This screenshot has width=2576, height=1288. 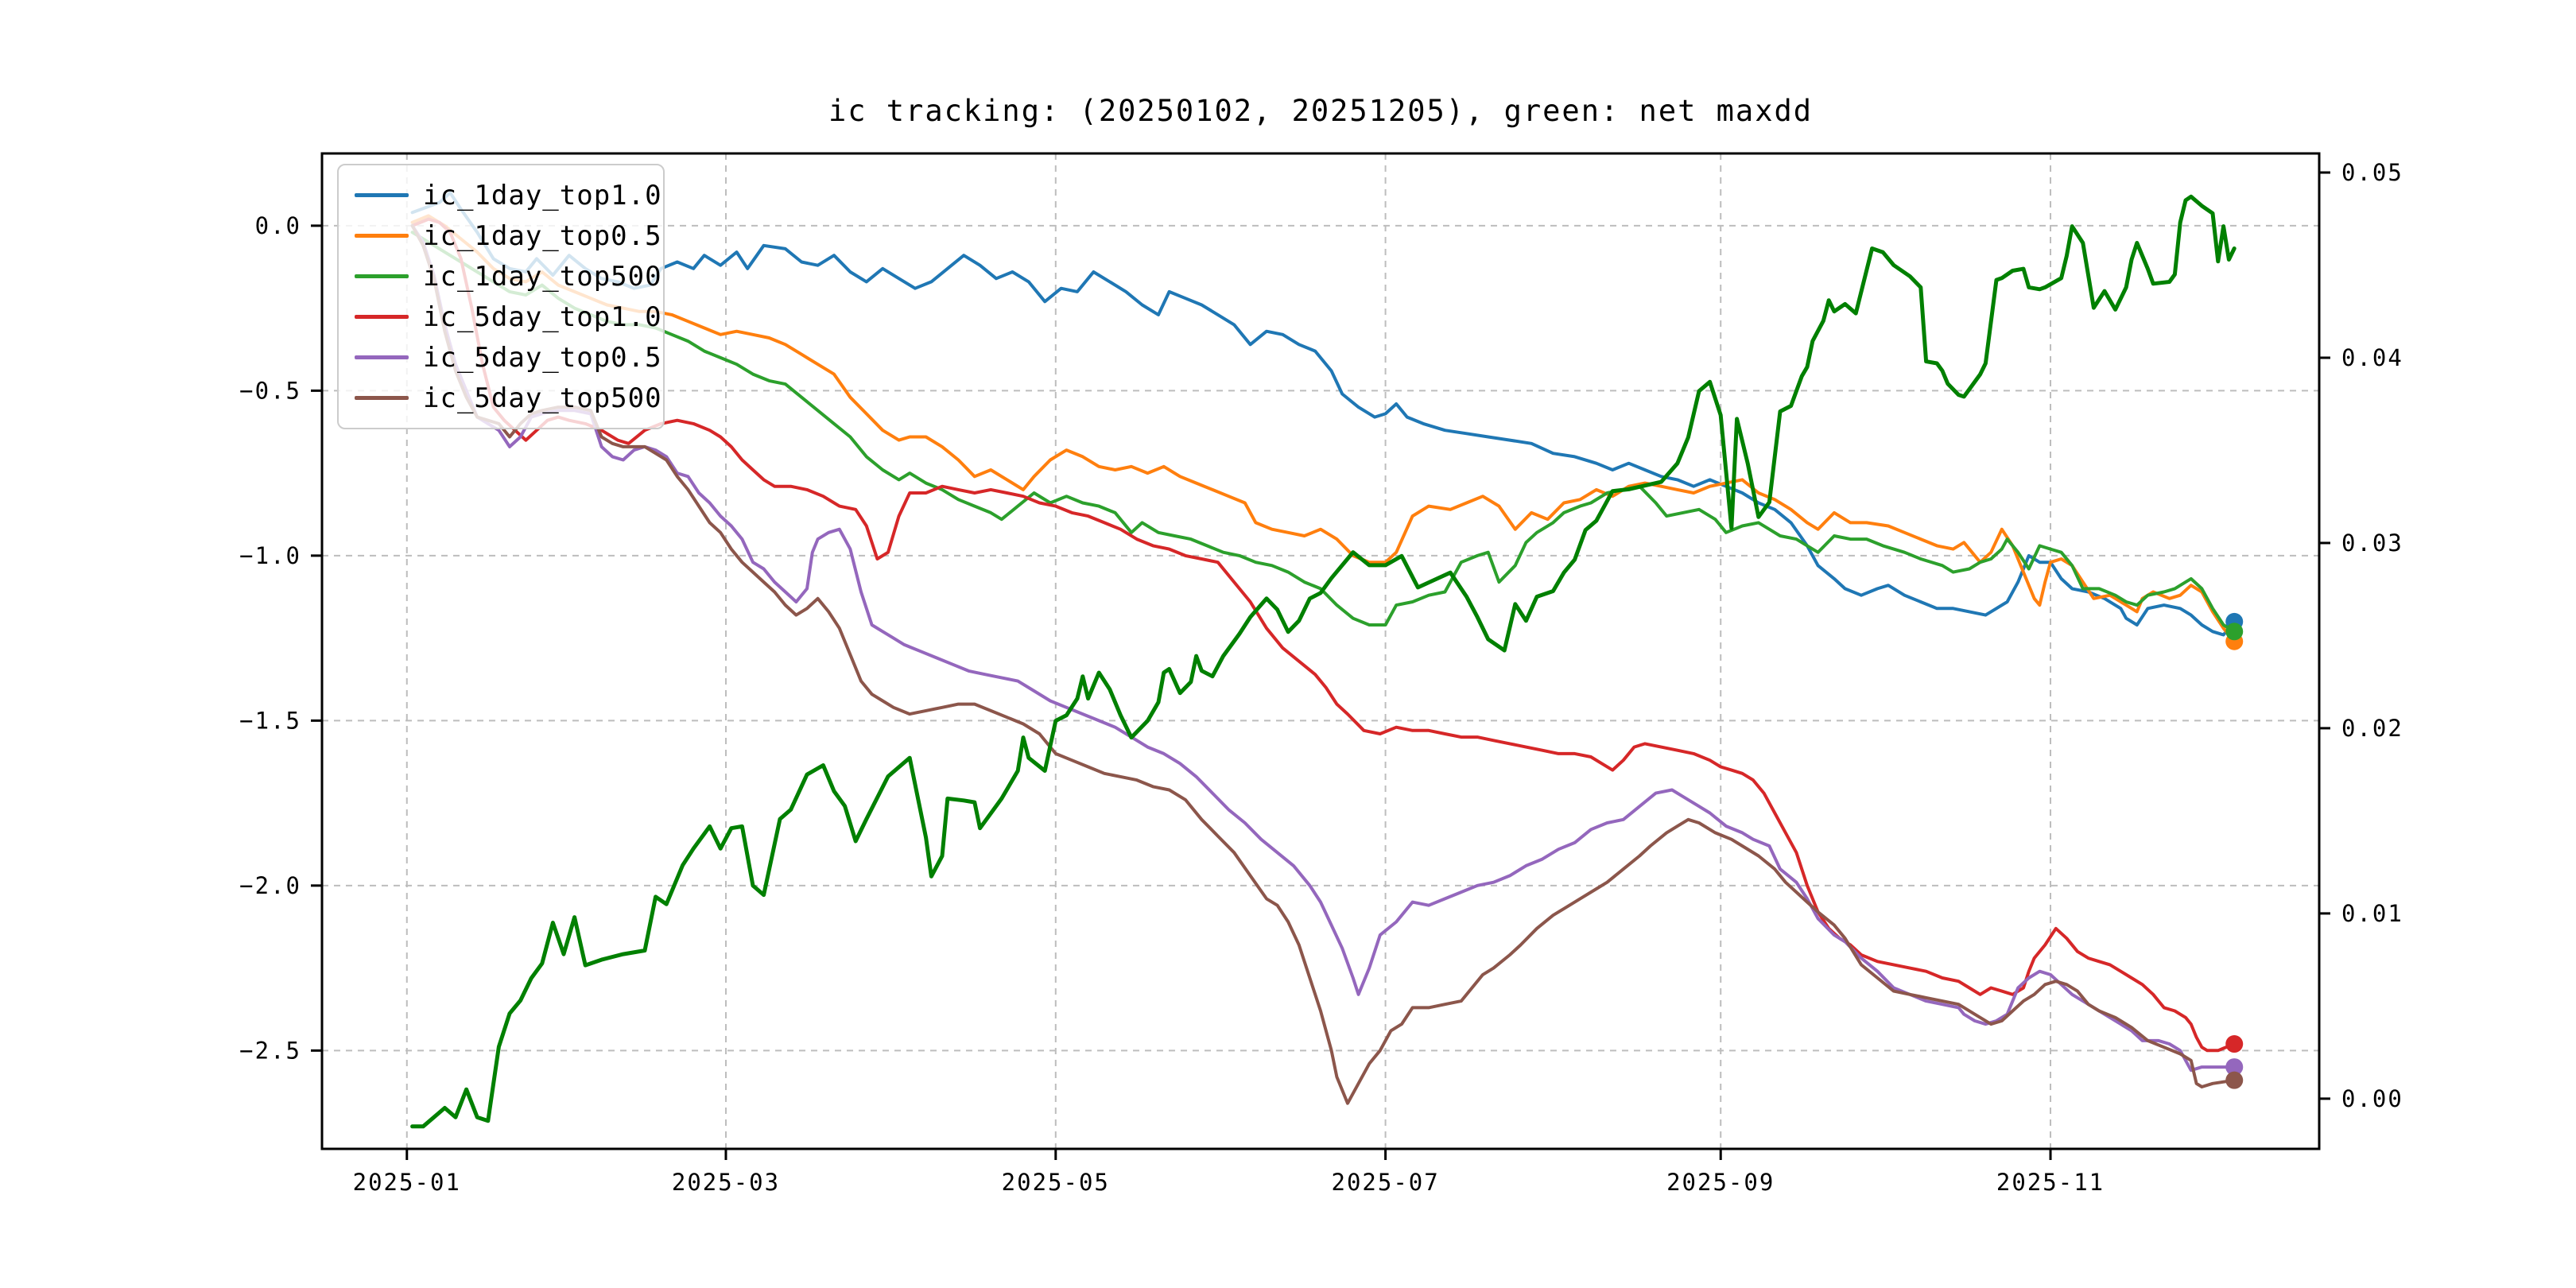 I want to click on left-tick-label: 0.0, so click(x=278, y=226).